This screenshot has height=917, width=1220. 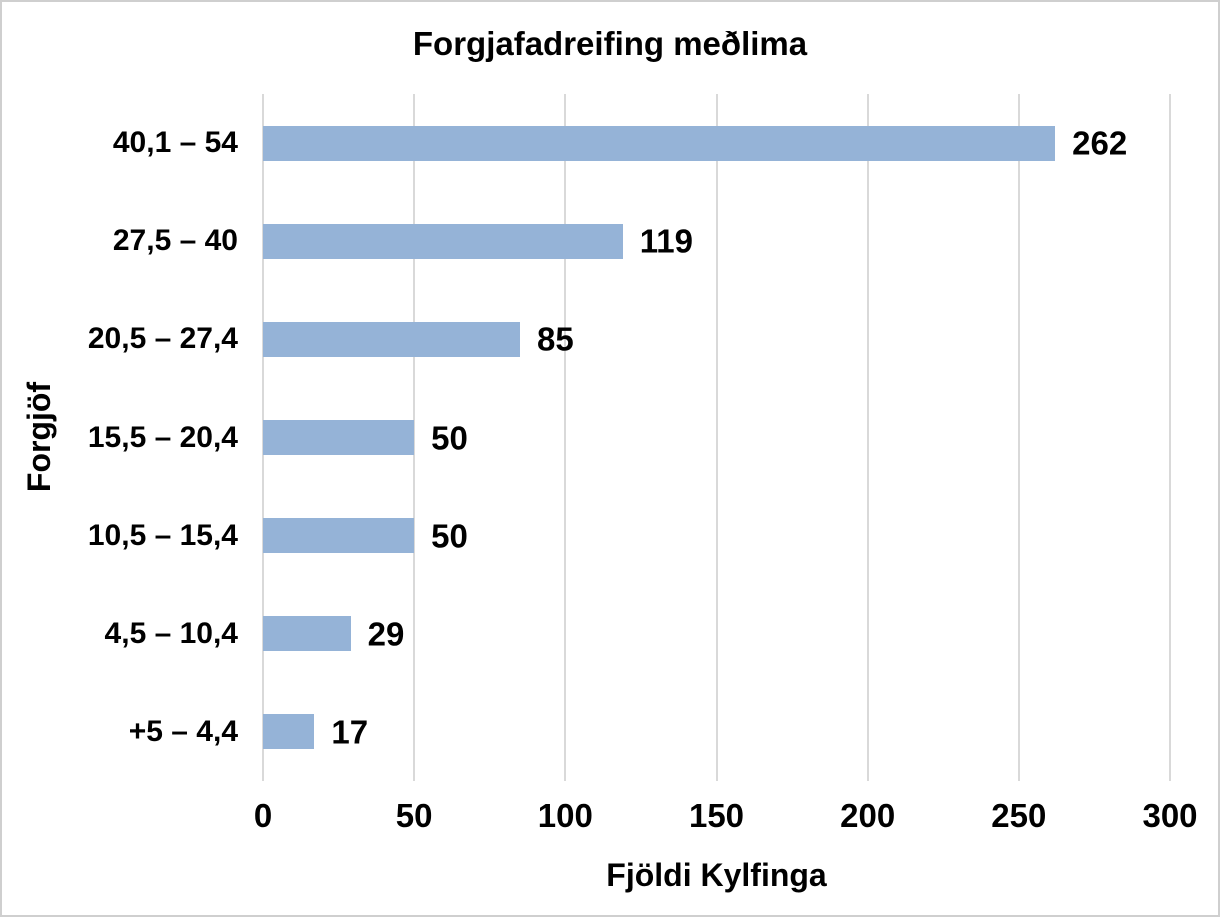 What do you see at coordinates (666, 241) in the screenshot?
I see `bar-value-label: 119` at bounding box center [666, 241].